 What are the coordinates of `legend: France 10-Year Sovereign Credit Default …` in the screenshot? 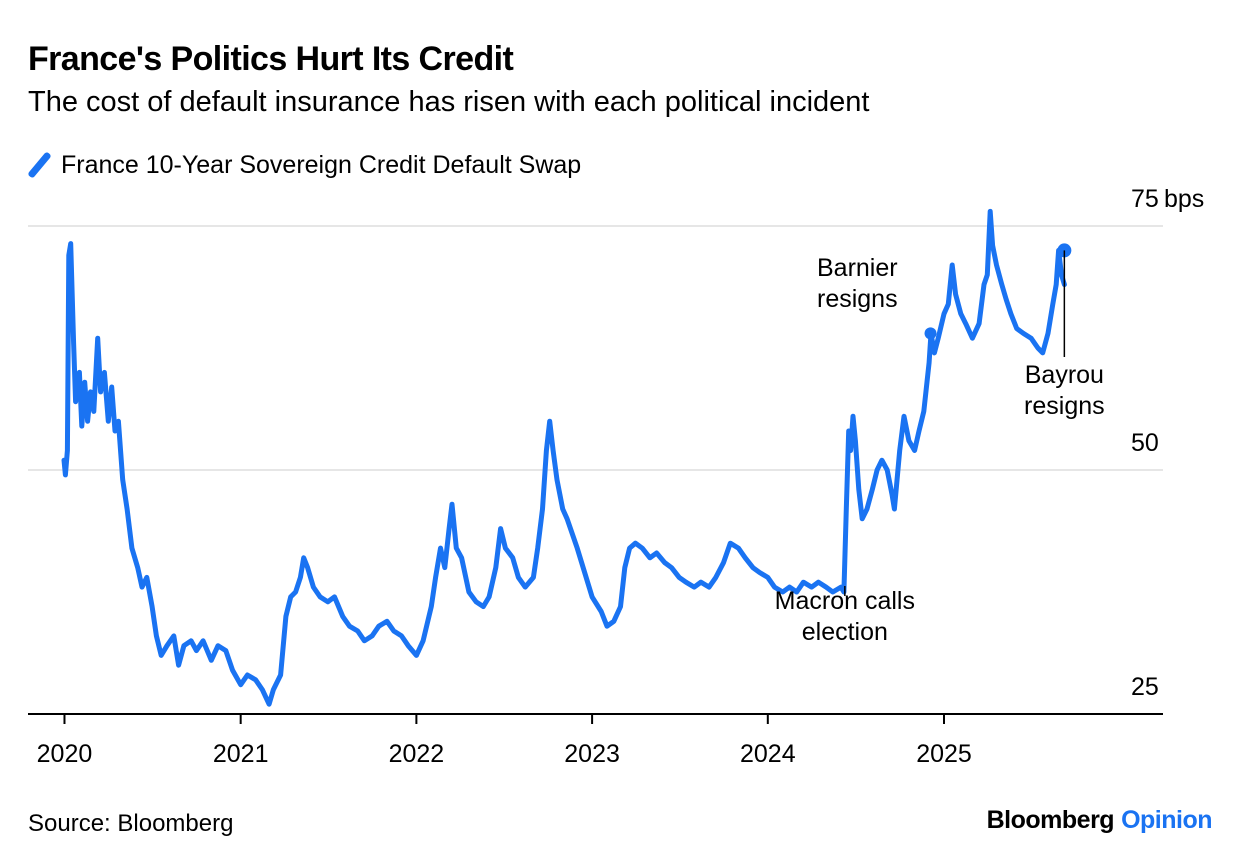 It's located at (304, 165).